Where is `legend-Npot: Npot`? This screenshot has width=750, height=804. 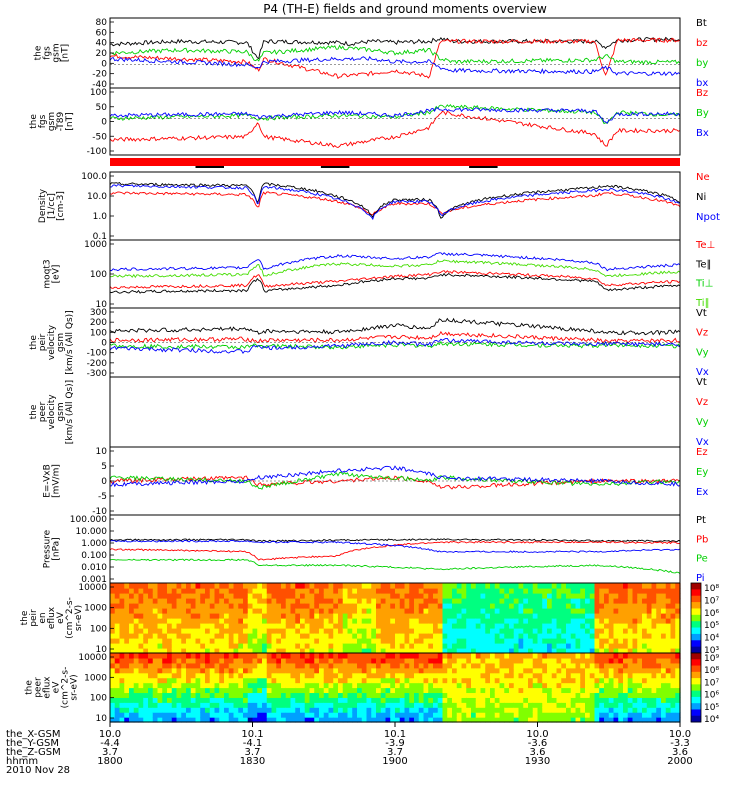 legend-Npot: Npot is located at coordinates (708, 217).